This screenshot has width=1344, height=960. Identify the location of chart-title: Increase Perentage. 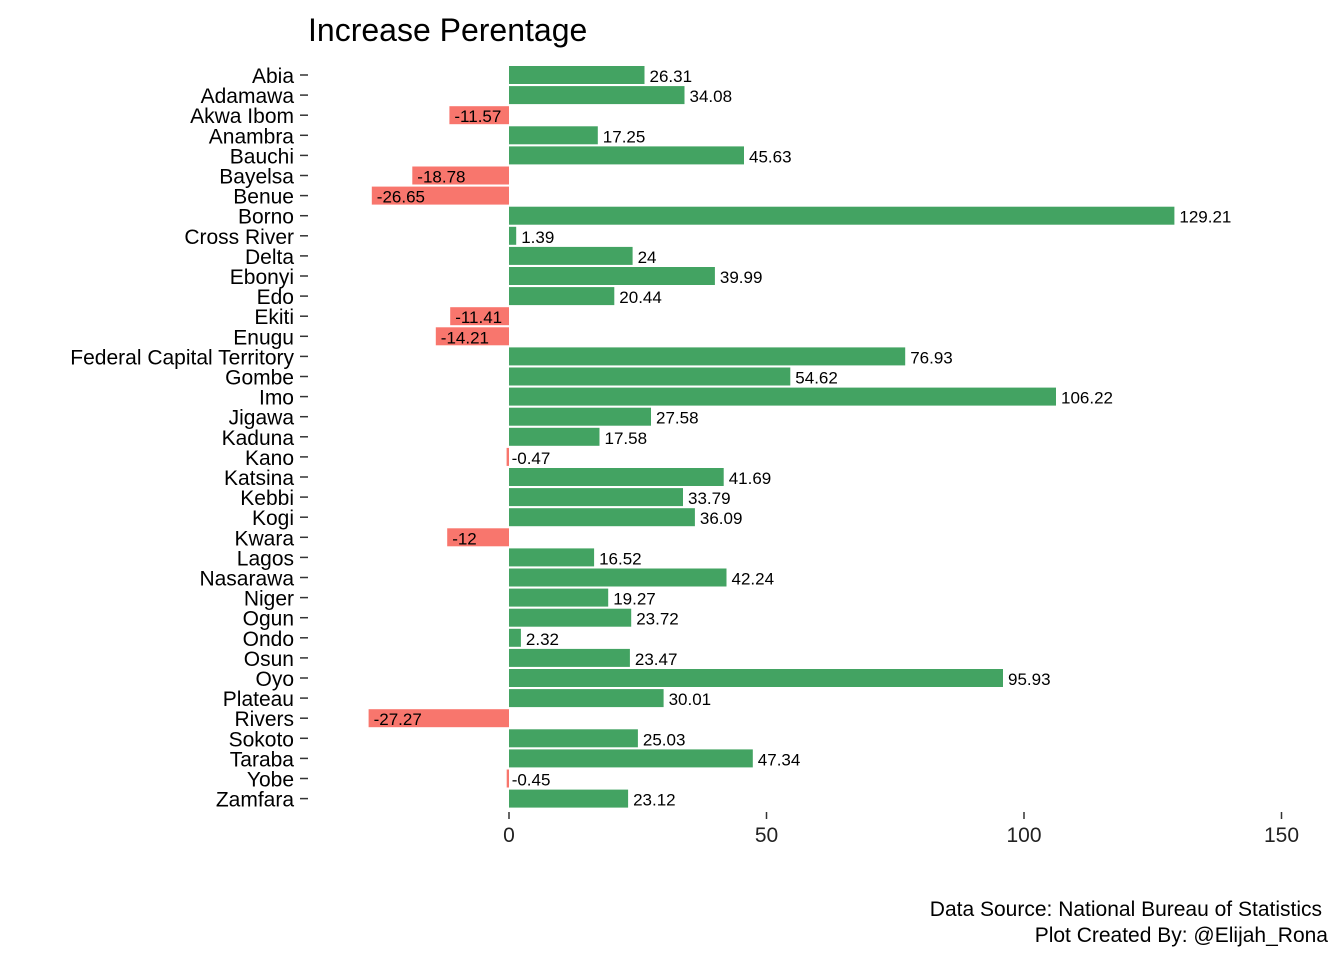
(447, 30).